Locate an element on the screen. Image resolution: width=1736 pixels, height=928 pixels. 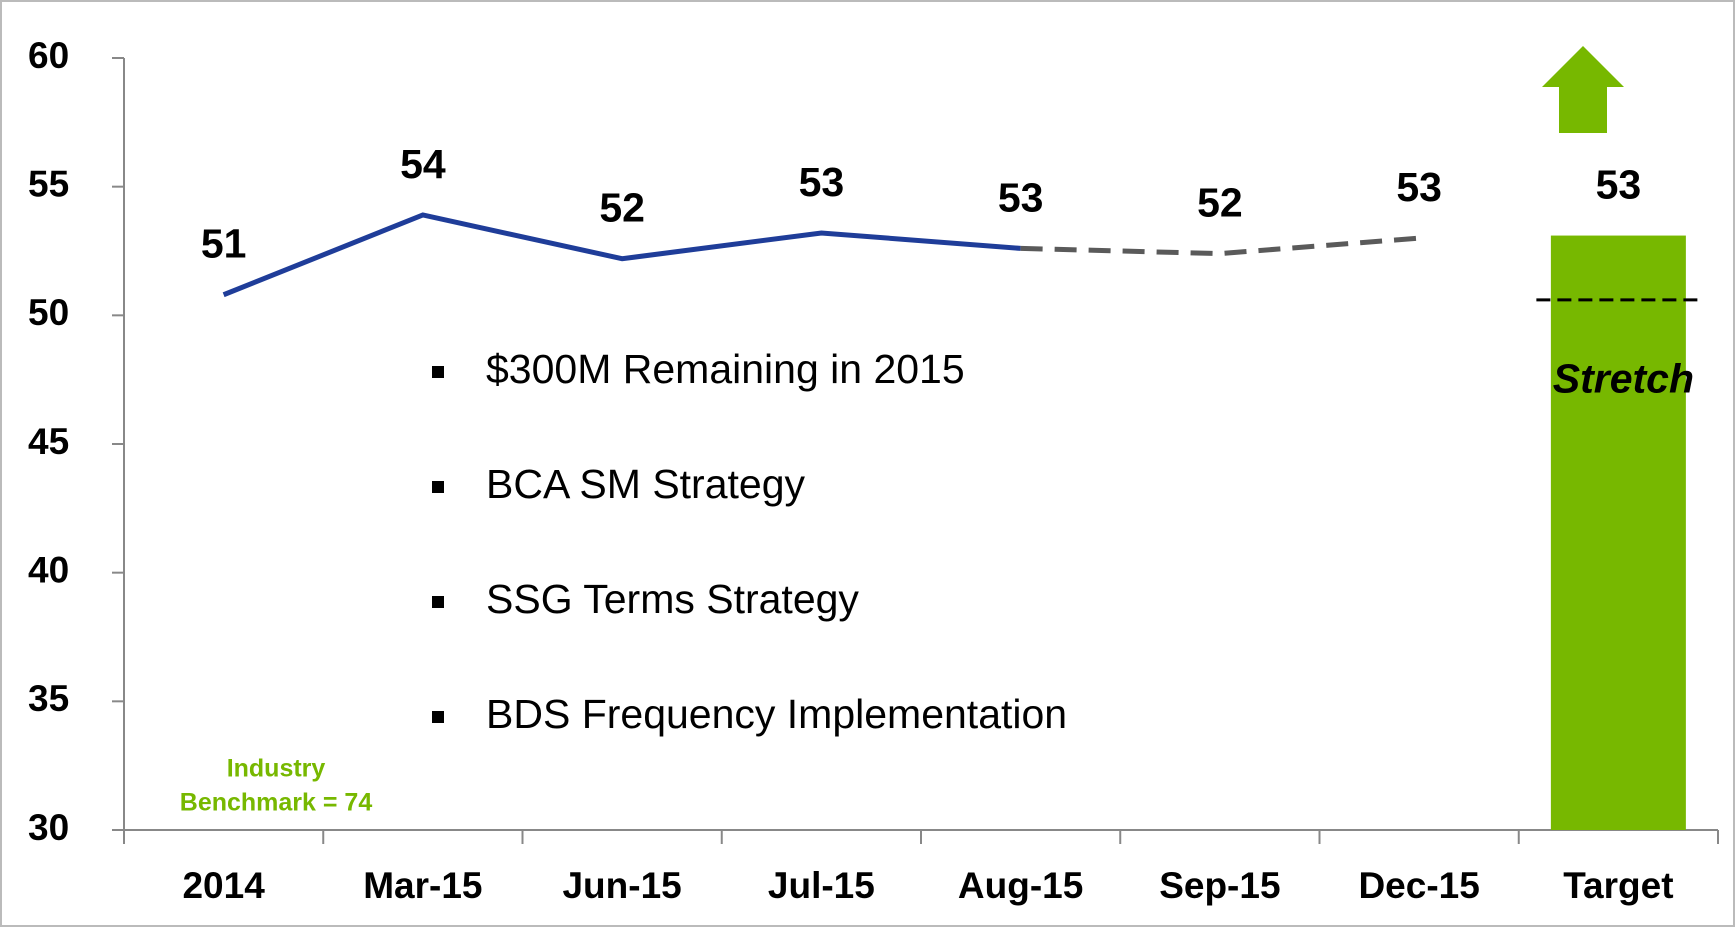
bullet-text: BDS Frequency Implementation is located at coordinates (776, 714).